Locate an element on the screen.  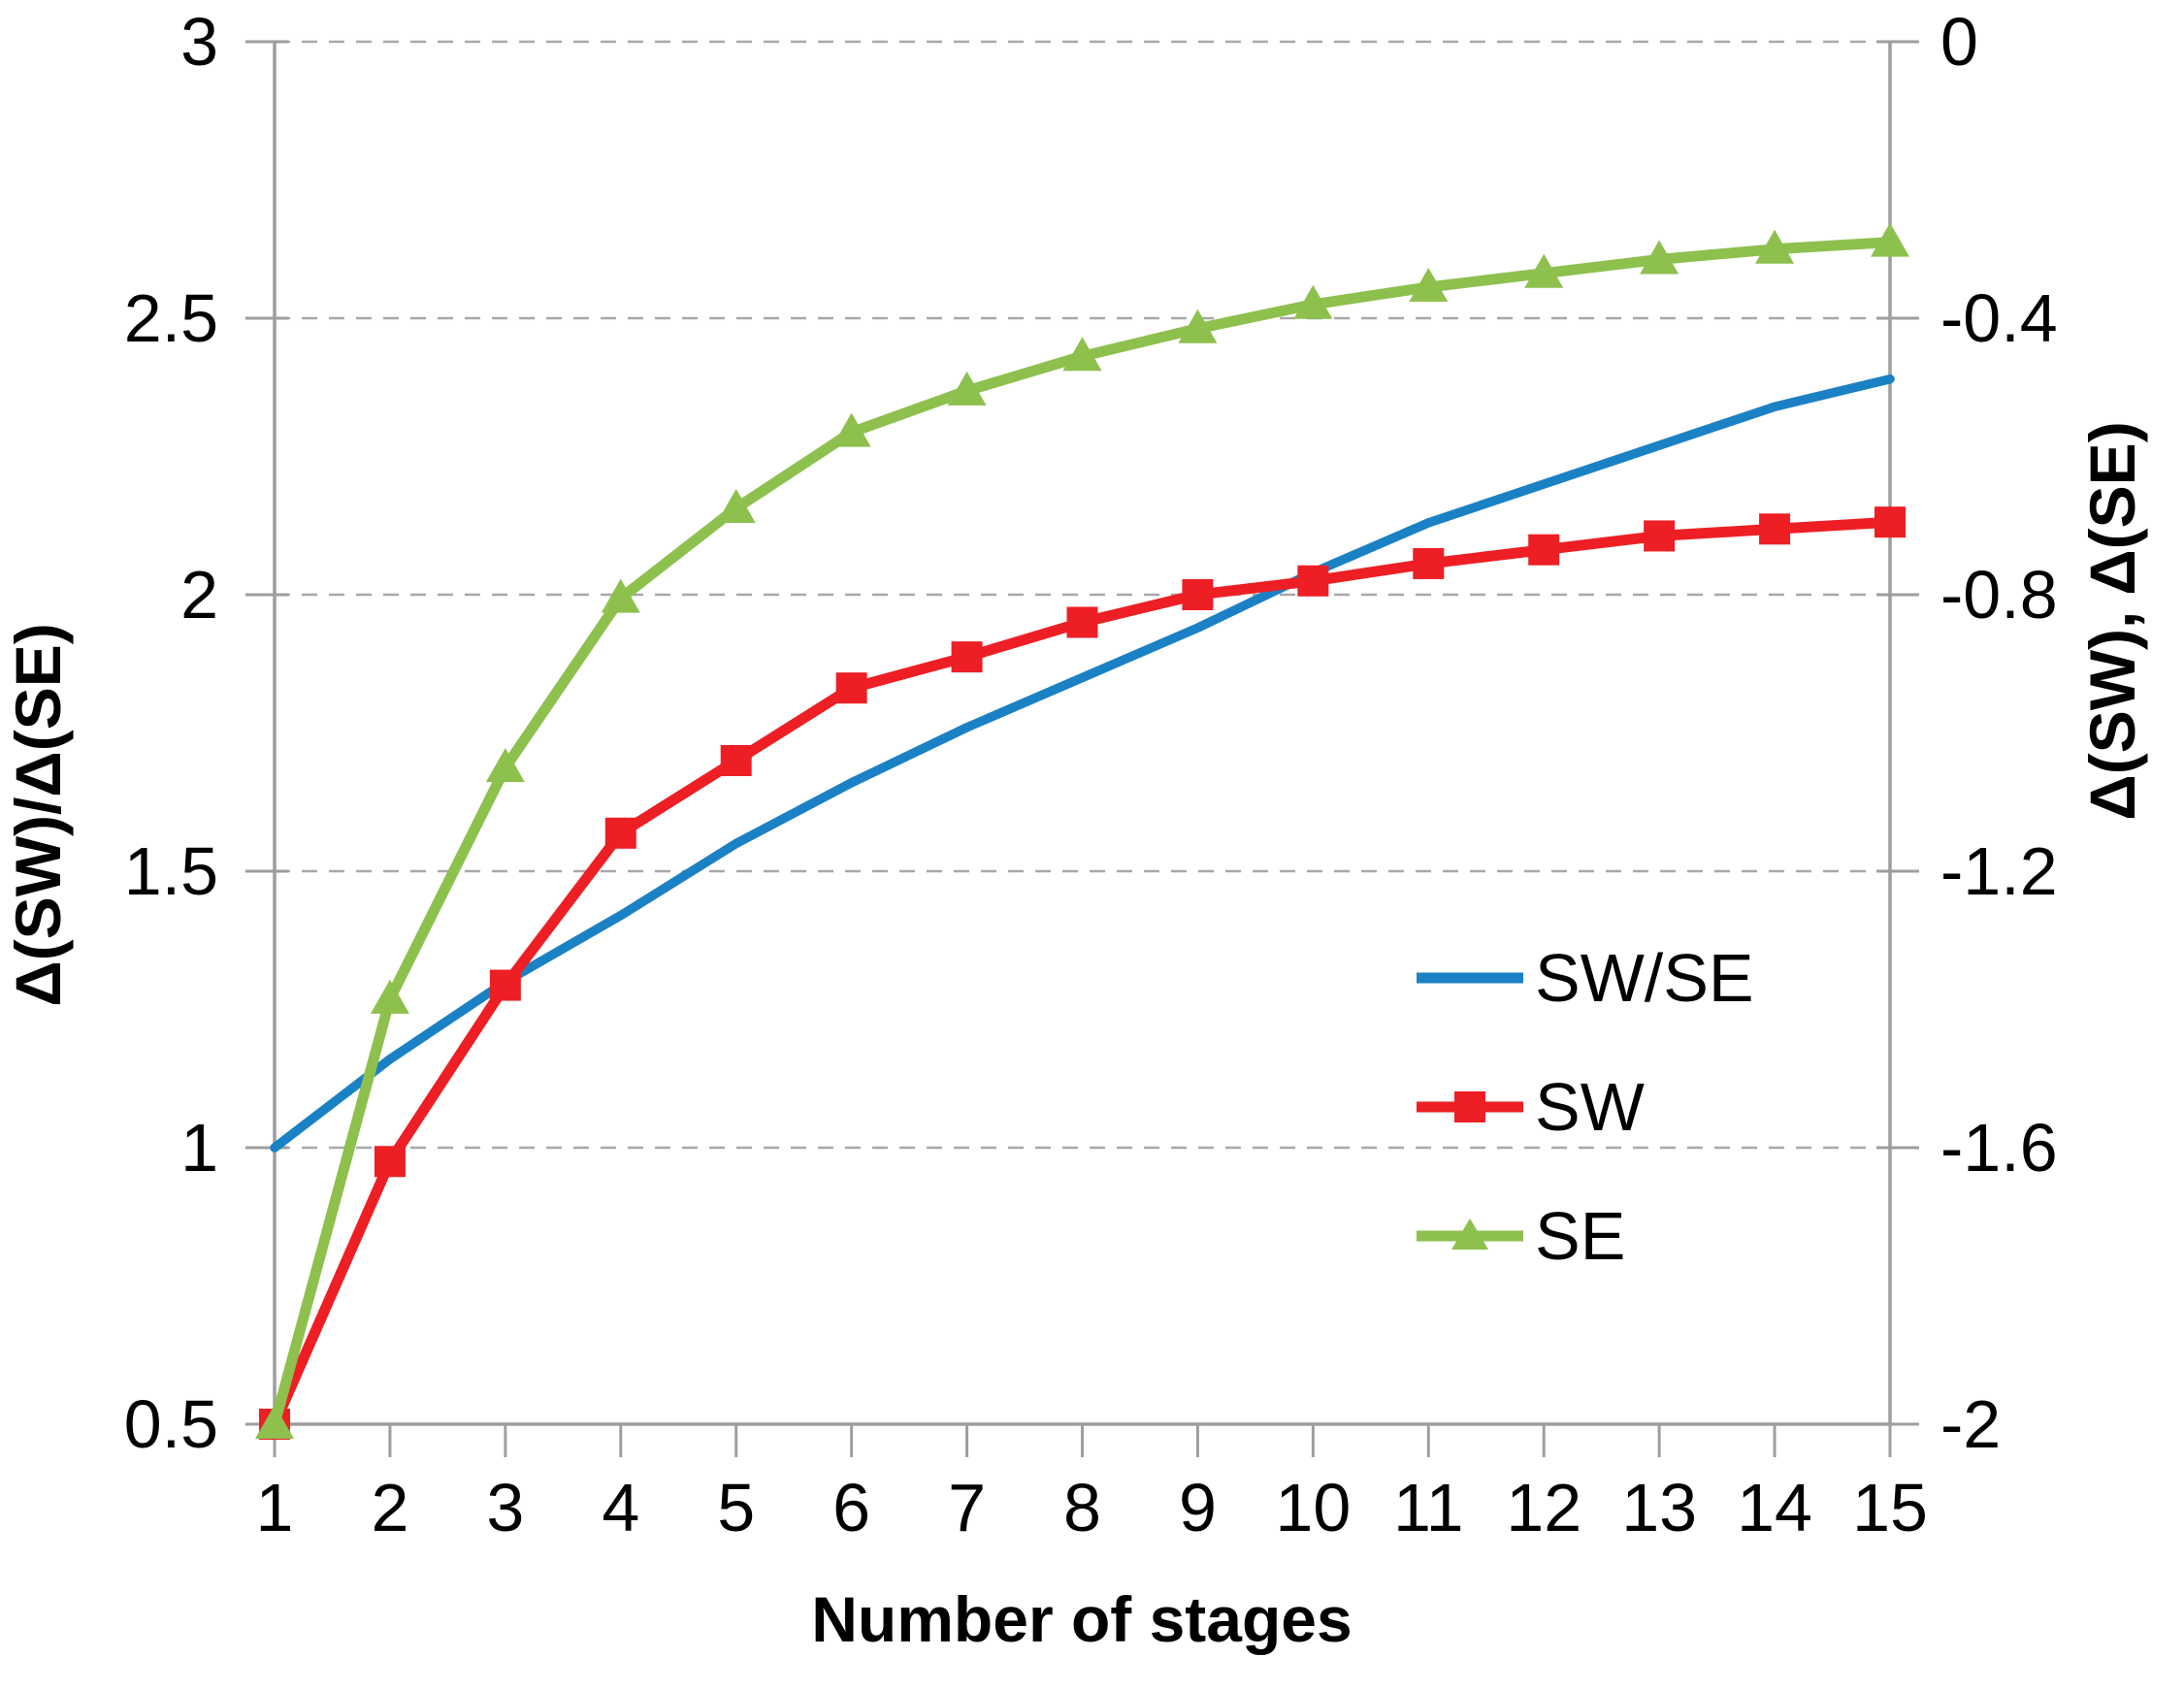
x-axis-tick-label: 14 is located at coordinates (1774, 1507).